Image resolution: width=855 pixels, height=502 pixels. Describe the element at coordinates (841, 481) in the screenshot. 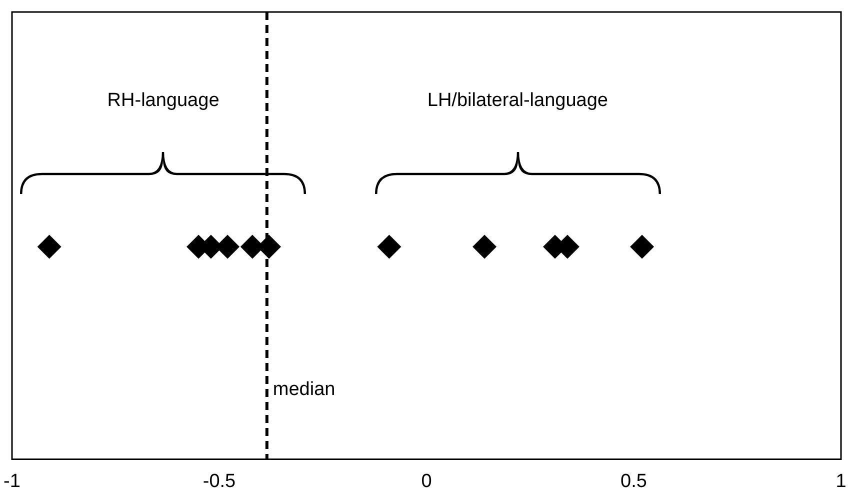

I see `x-tick-label: 1` at that location.